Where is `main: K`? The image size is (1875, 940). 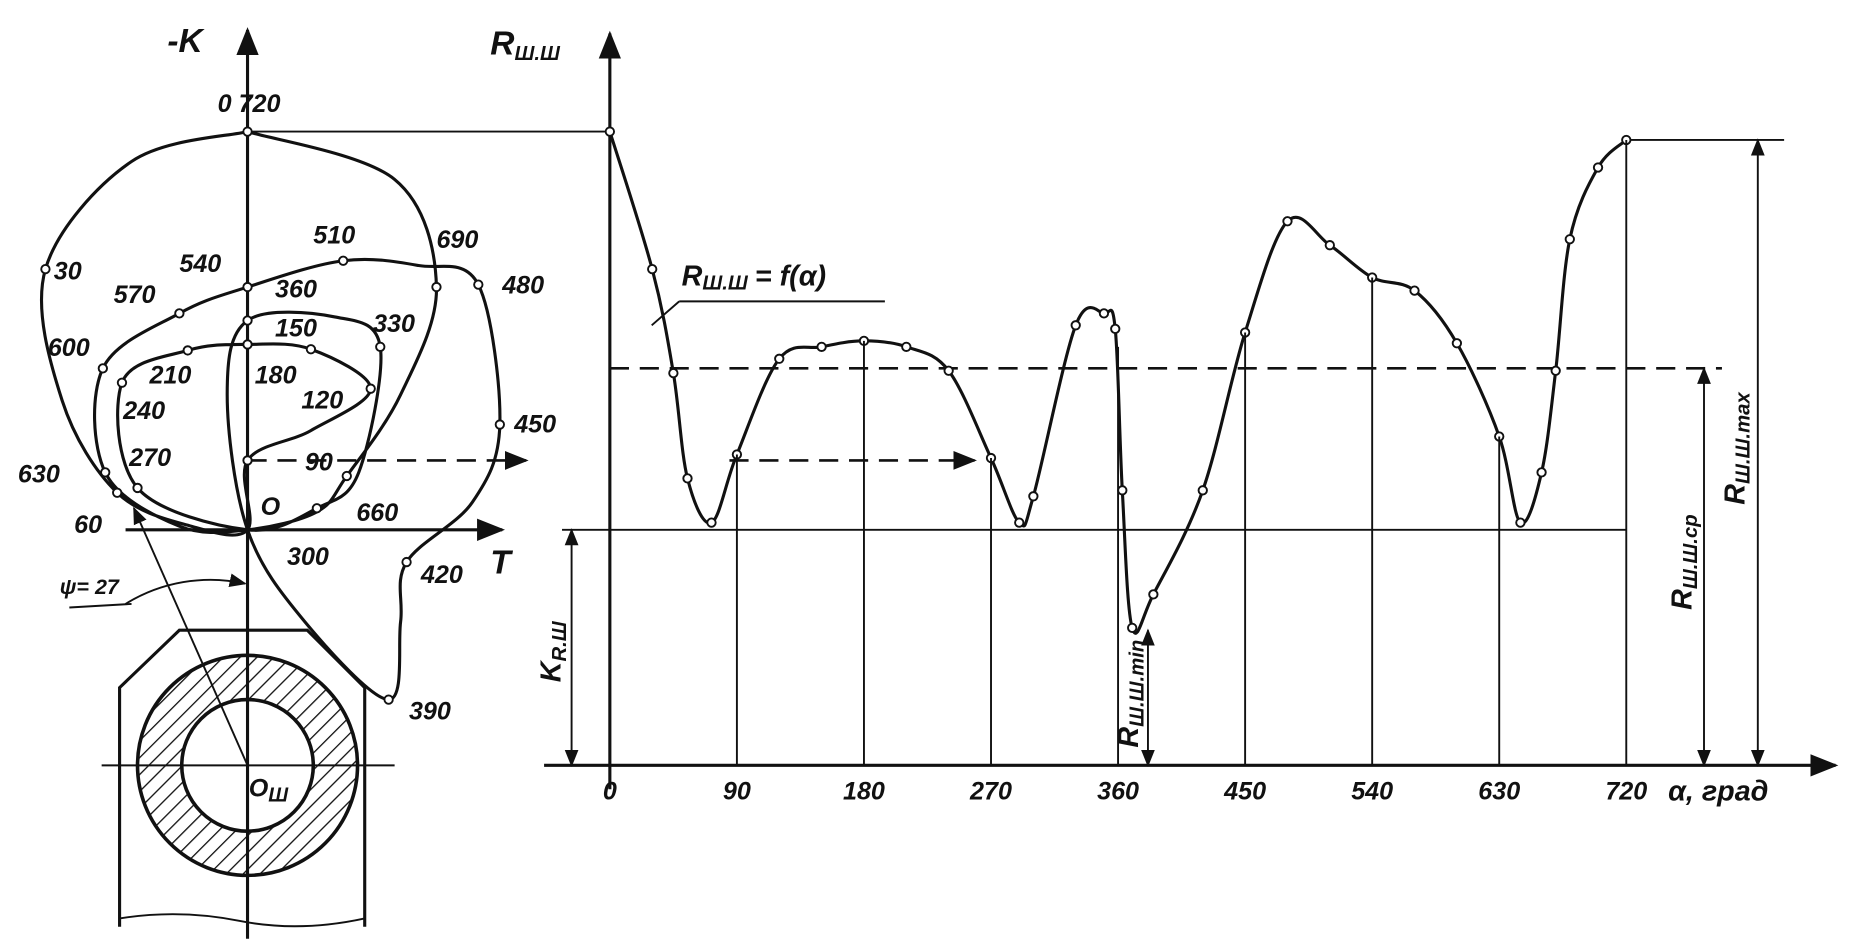
main: K is located at coordinates (551, 670).